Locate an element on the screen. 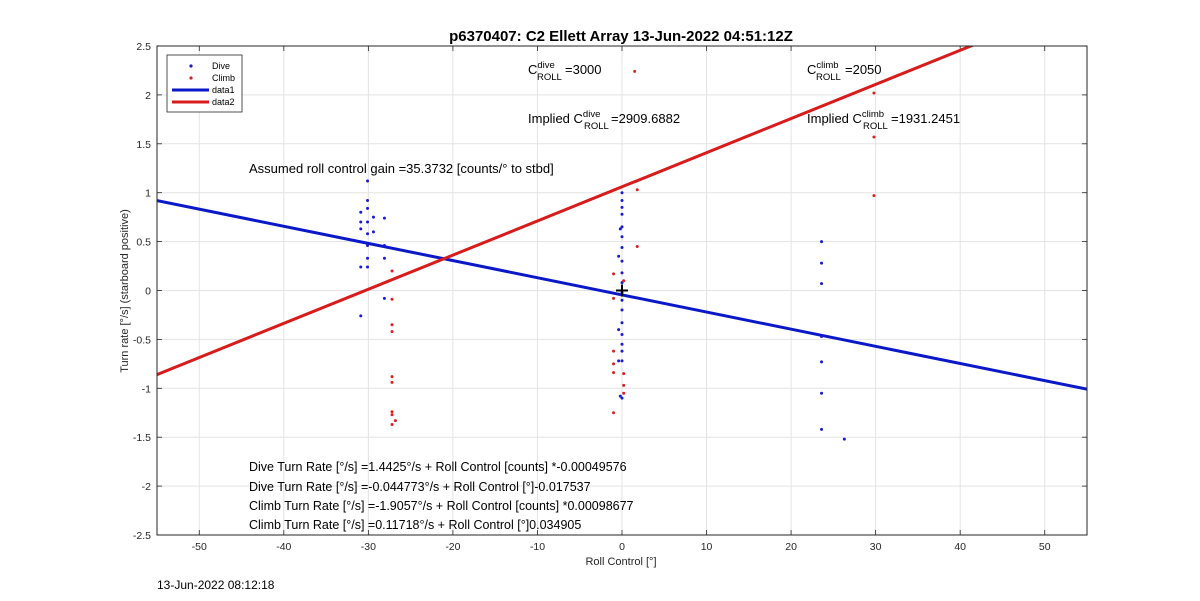  annotation-implied-climb: Implied Cclimb ROLL =1931.2451 is located at coordinates (883, 120).